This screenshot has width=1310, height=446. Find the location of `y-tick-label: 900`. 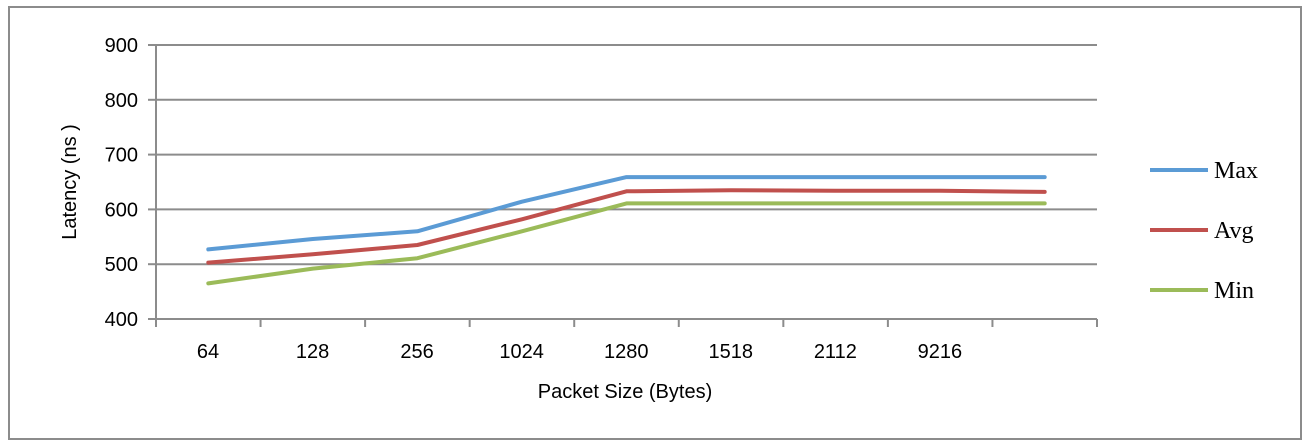

y-tick-label: 900 is located at coordinates (121, 46).